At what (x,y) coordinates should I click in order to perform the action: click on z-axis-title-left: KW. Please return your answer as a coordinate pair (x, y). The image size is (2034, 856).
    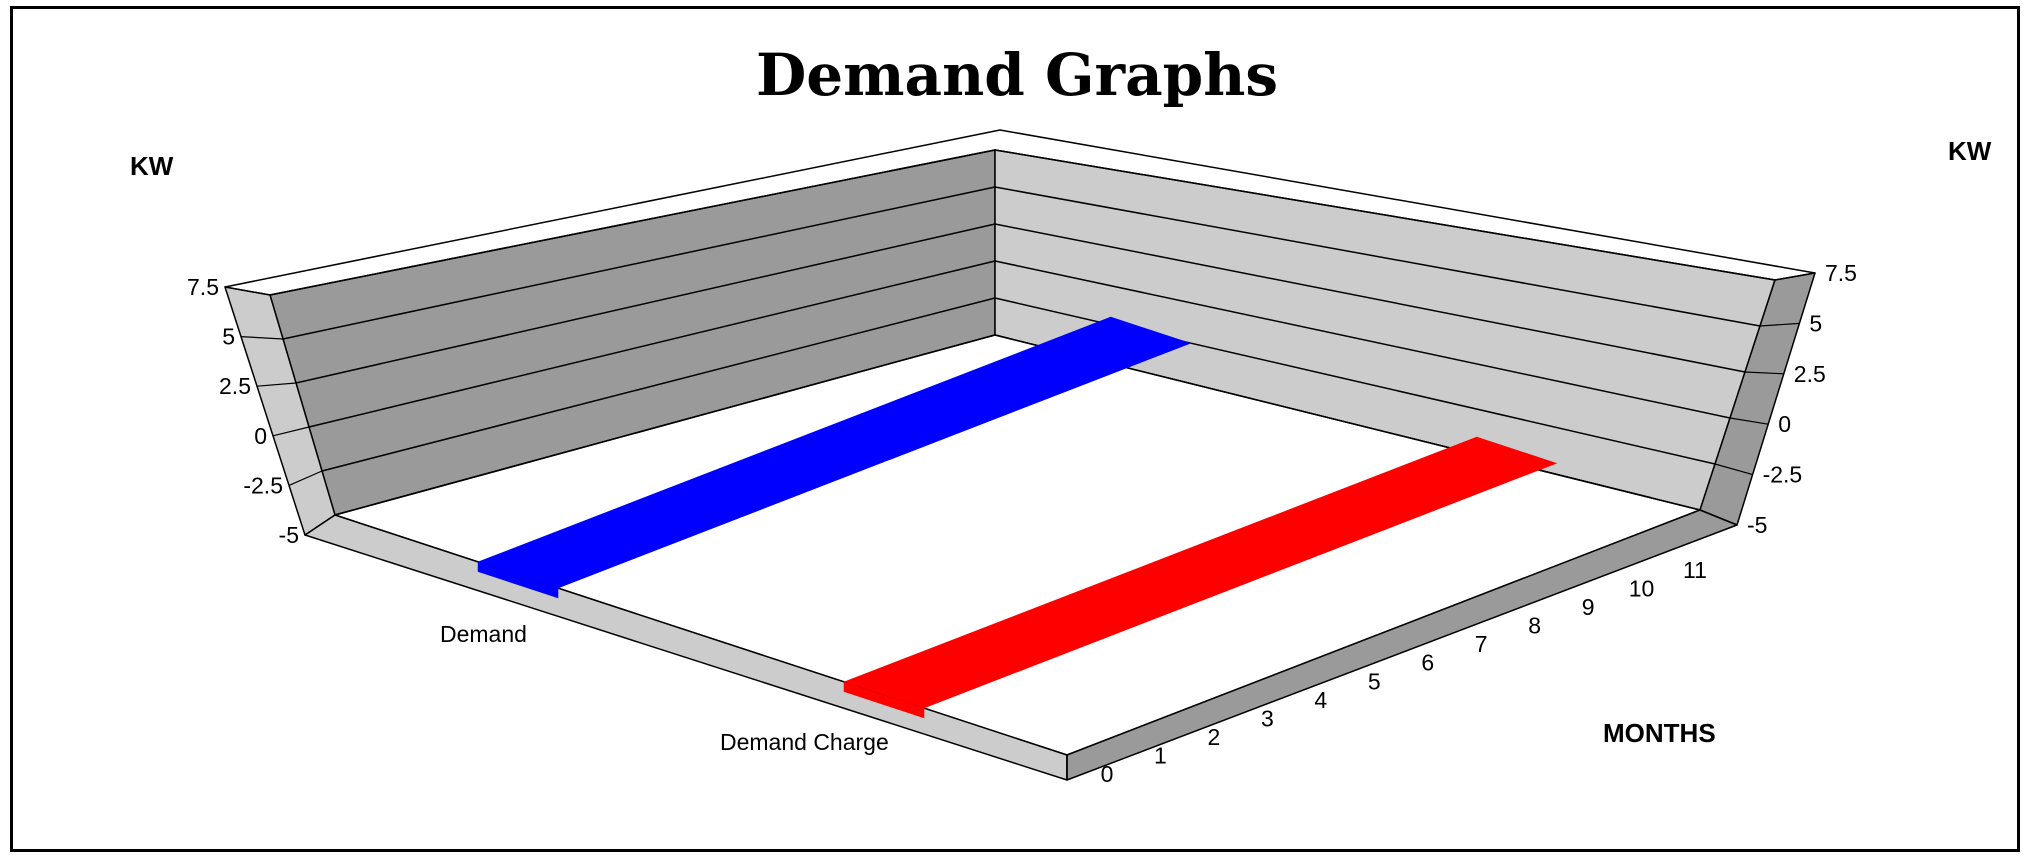
    Looking at the image, I should click on (152, 166).